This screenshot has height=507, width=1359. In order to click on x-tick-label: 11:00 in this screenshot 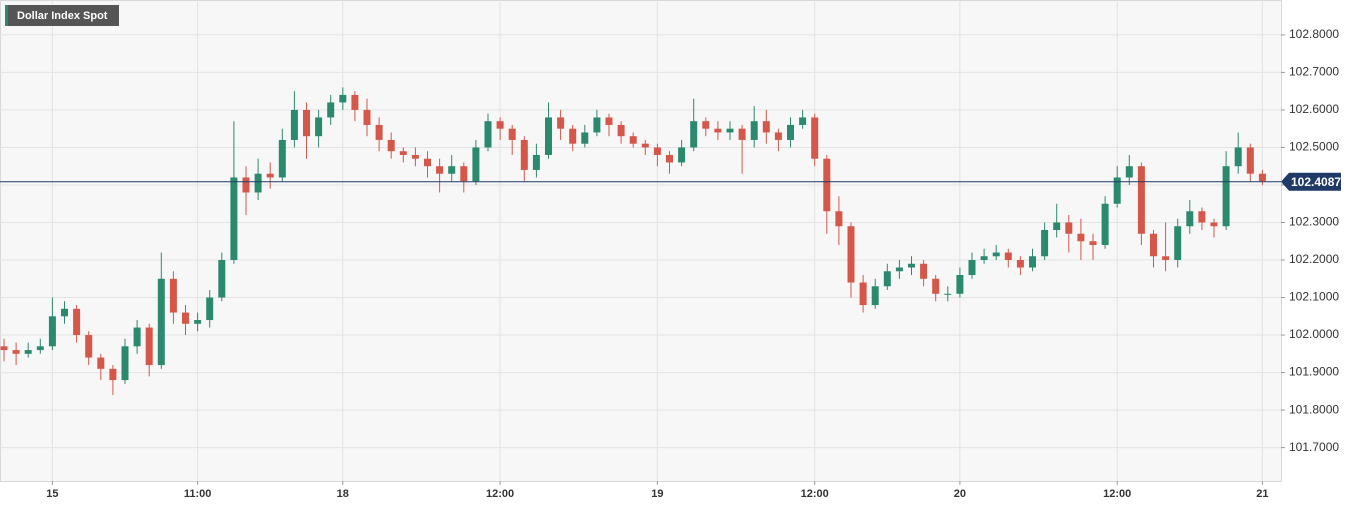, I will do `click(198, 494)`.